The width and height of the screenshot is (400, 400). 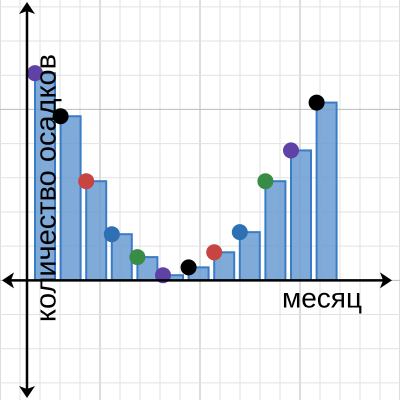 What do you see at coordinates (47, 188) in the screenshot?
I see `y-axis-label: количество осадков` at bounding box center [47, 188].